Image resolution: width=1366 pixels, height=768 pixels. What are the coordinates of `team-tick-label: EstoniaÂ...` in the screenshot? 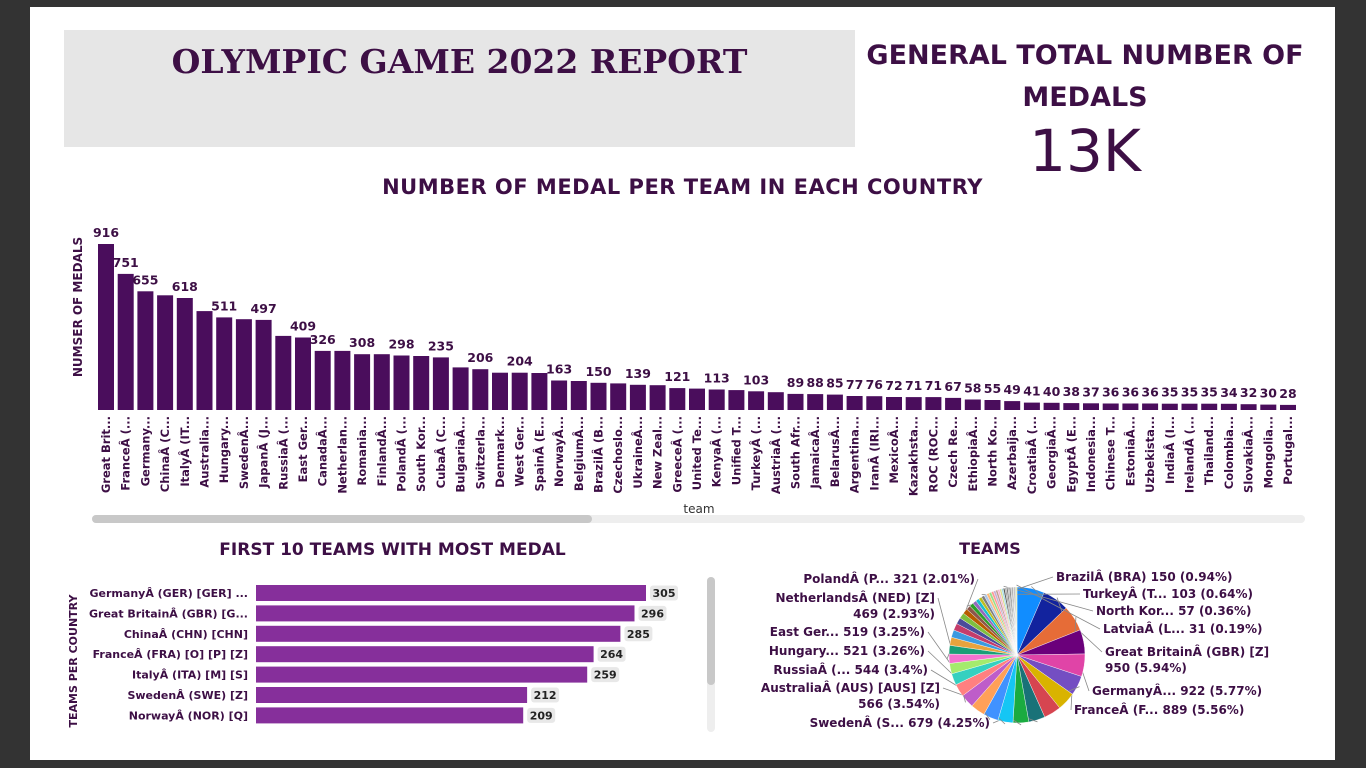 It's located at (1129, 451).